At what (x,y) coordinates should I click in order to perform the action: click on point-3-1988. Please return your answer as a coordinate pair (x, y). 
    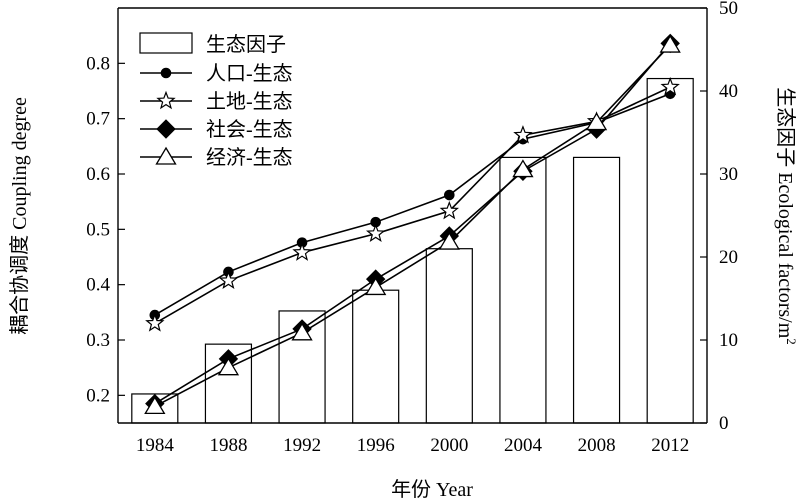
    Looking at the image, I should click on (228, 366).